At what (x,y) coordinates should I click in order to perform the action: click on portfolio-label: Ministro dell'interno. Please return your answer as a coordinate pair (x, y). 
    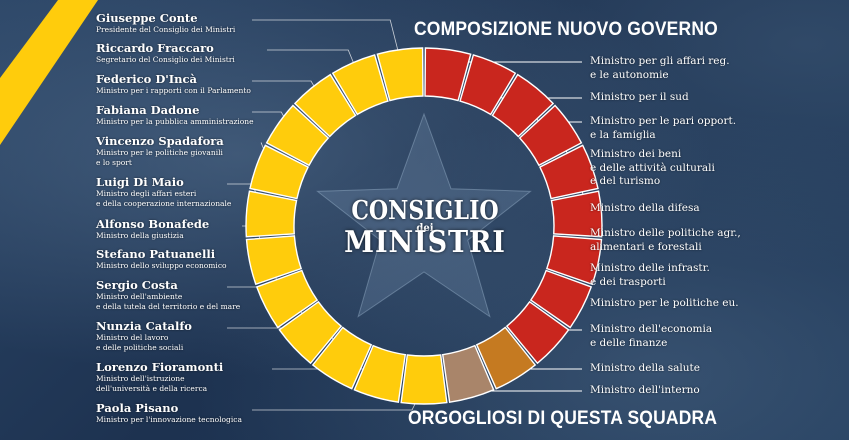
    Looking at the image, I should click on (645, 390).